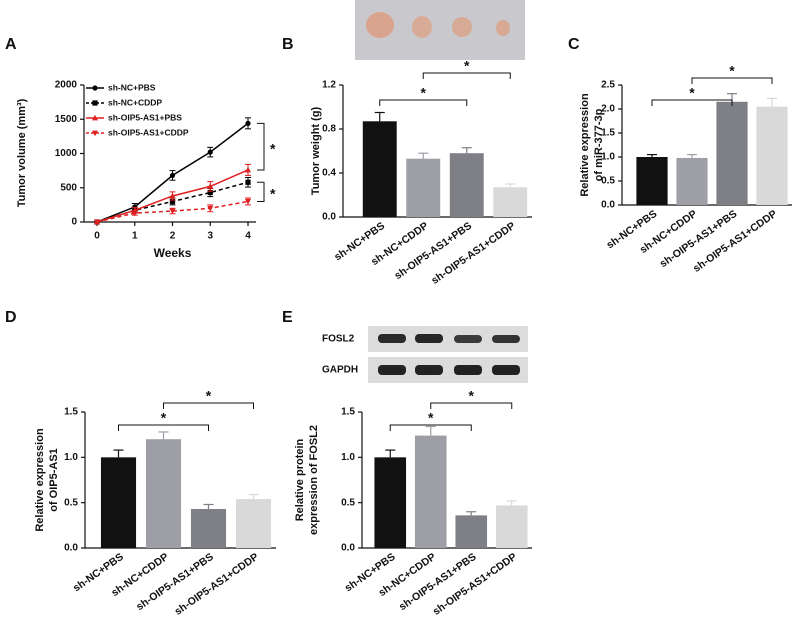 This screenshot has height=627, width=800. What do you see at coordinates (66, 85) in the screenshot?
I see `y-tick-label: 2000` at bounding box center [66, 85].